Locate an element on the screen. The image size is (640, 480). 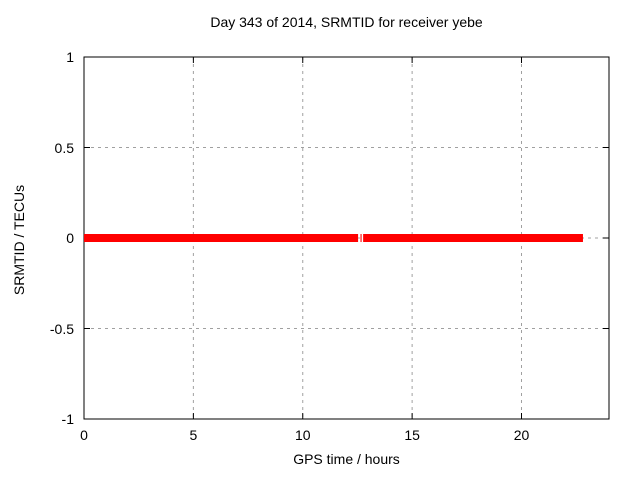
y-tick-label: 1 is located at coordinates (70, 57).